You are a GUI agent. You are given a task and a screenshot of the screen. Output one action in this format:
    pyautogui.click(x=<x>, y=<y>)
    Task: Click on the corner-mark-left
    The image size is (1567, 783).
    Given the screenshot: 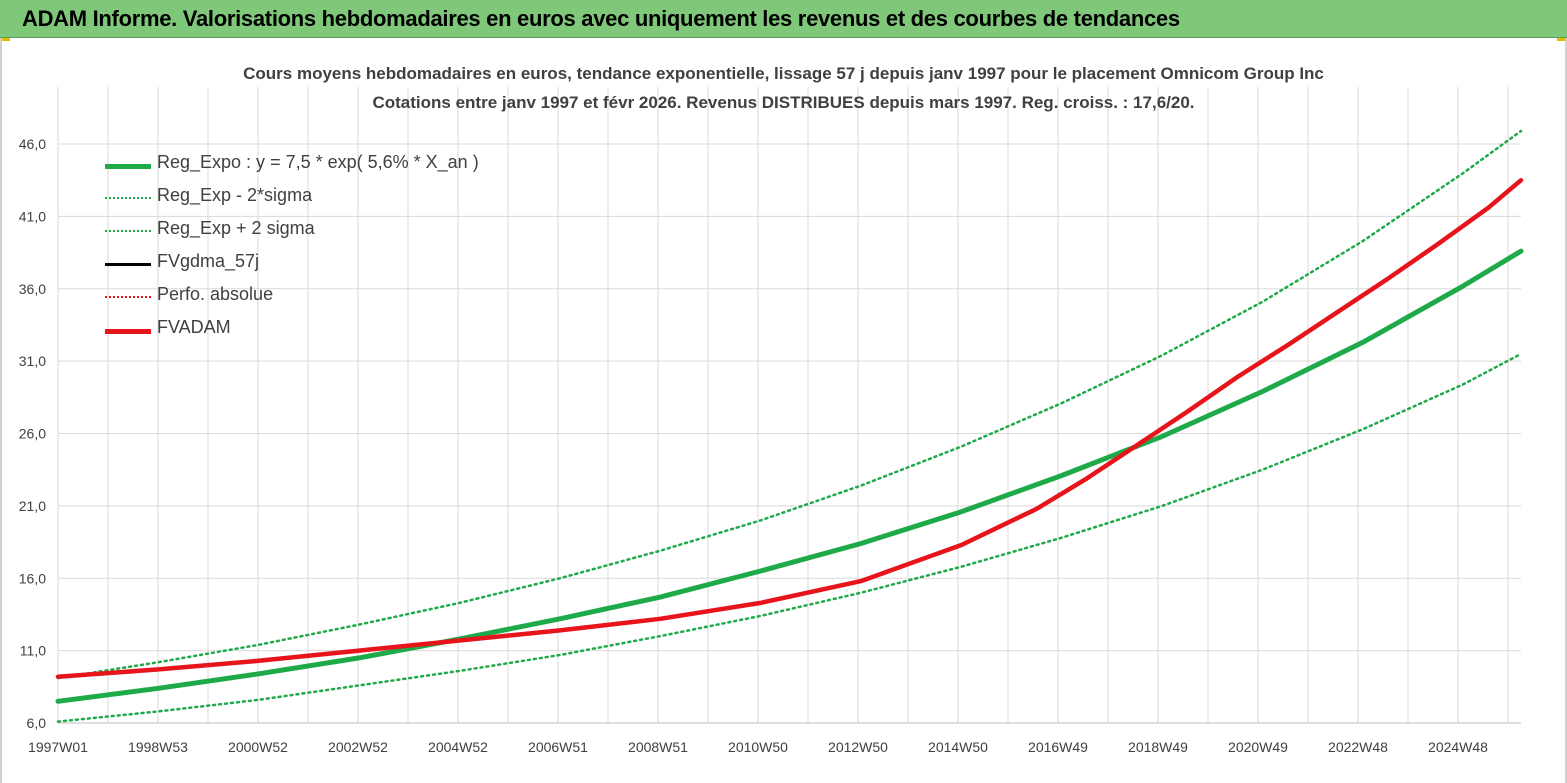 What is the action you would take?
    pyautogui.click(x=5, y=39)
    